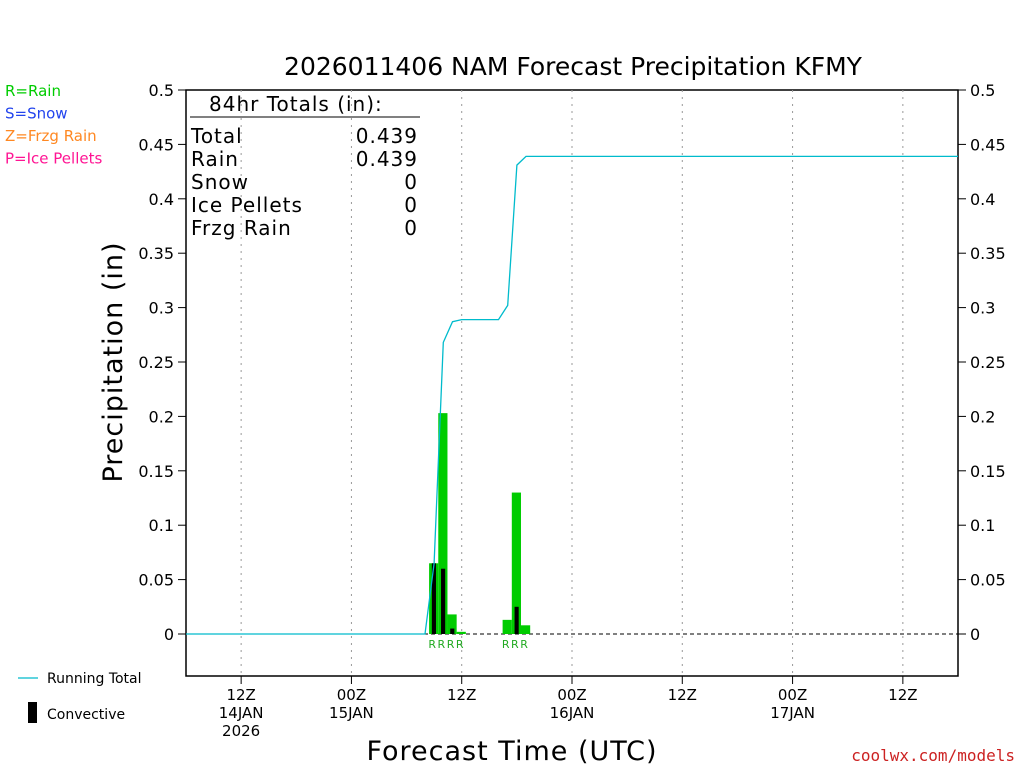 The height and width of the screenshot is (768, 1024). What do you see at coordinates (572, 713) in the screenshot?
I see `x-tick-label: 16JAN` at bounding box center [572, 713].